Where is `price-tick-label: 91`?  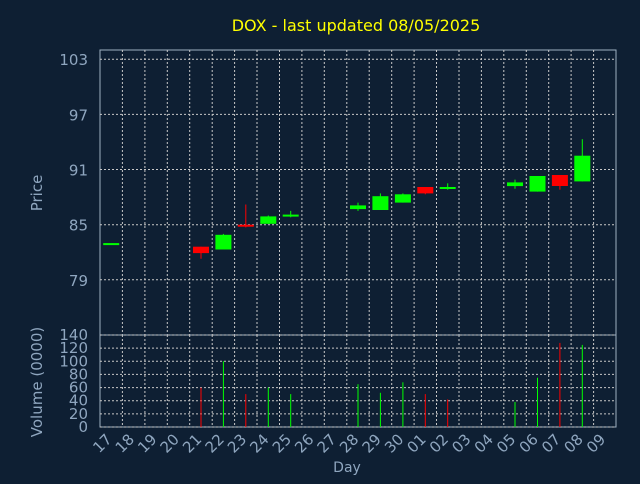 price-tick-label: 91 is located at coordinates (78, 171).